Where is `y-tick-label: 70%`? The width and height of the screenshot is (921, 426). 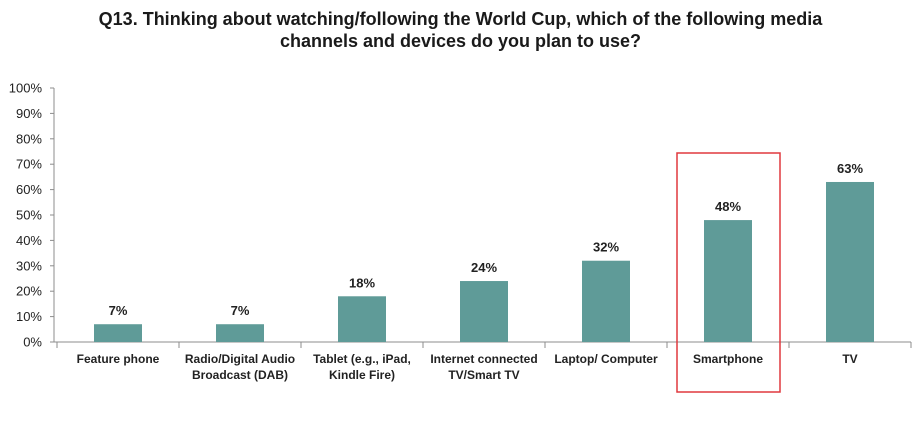 y-tick-label: 70% is located at coordinates (29, 164).